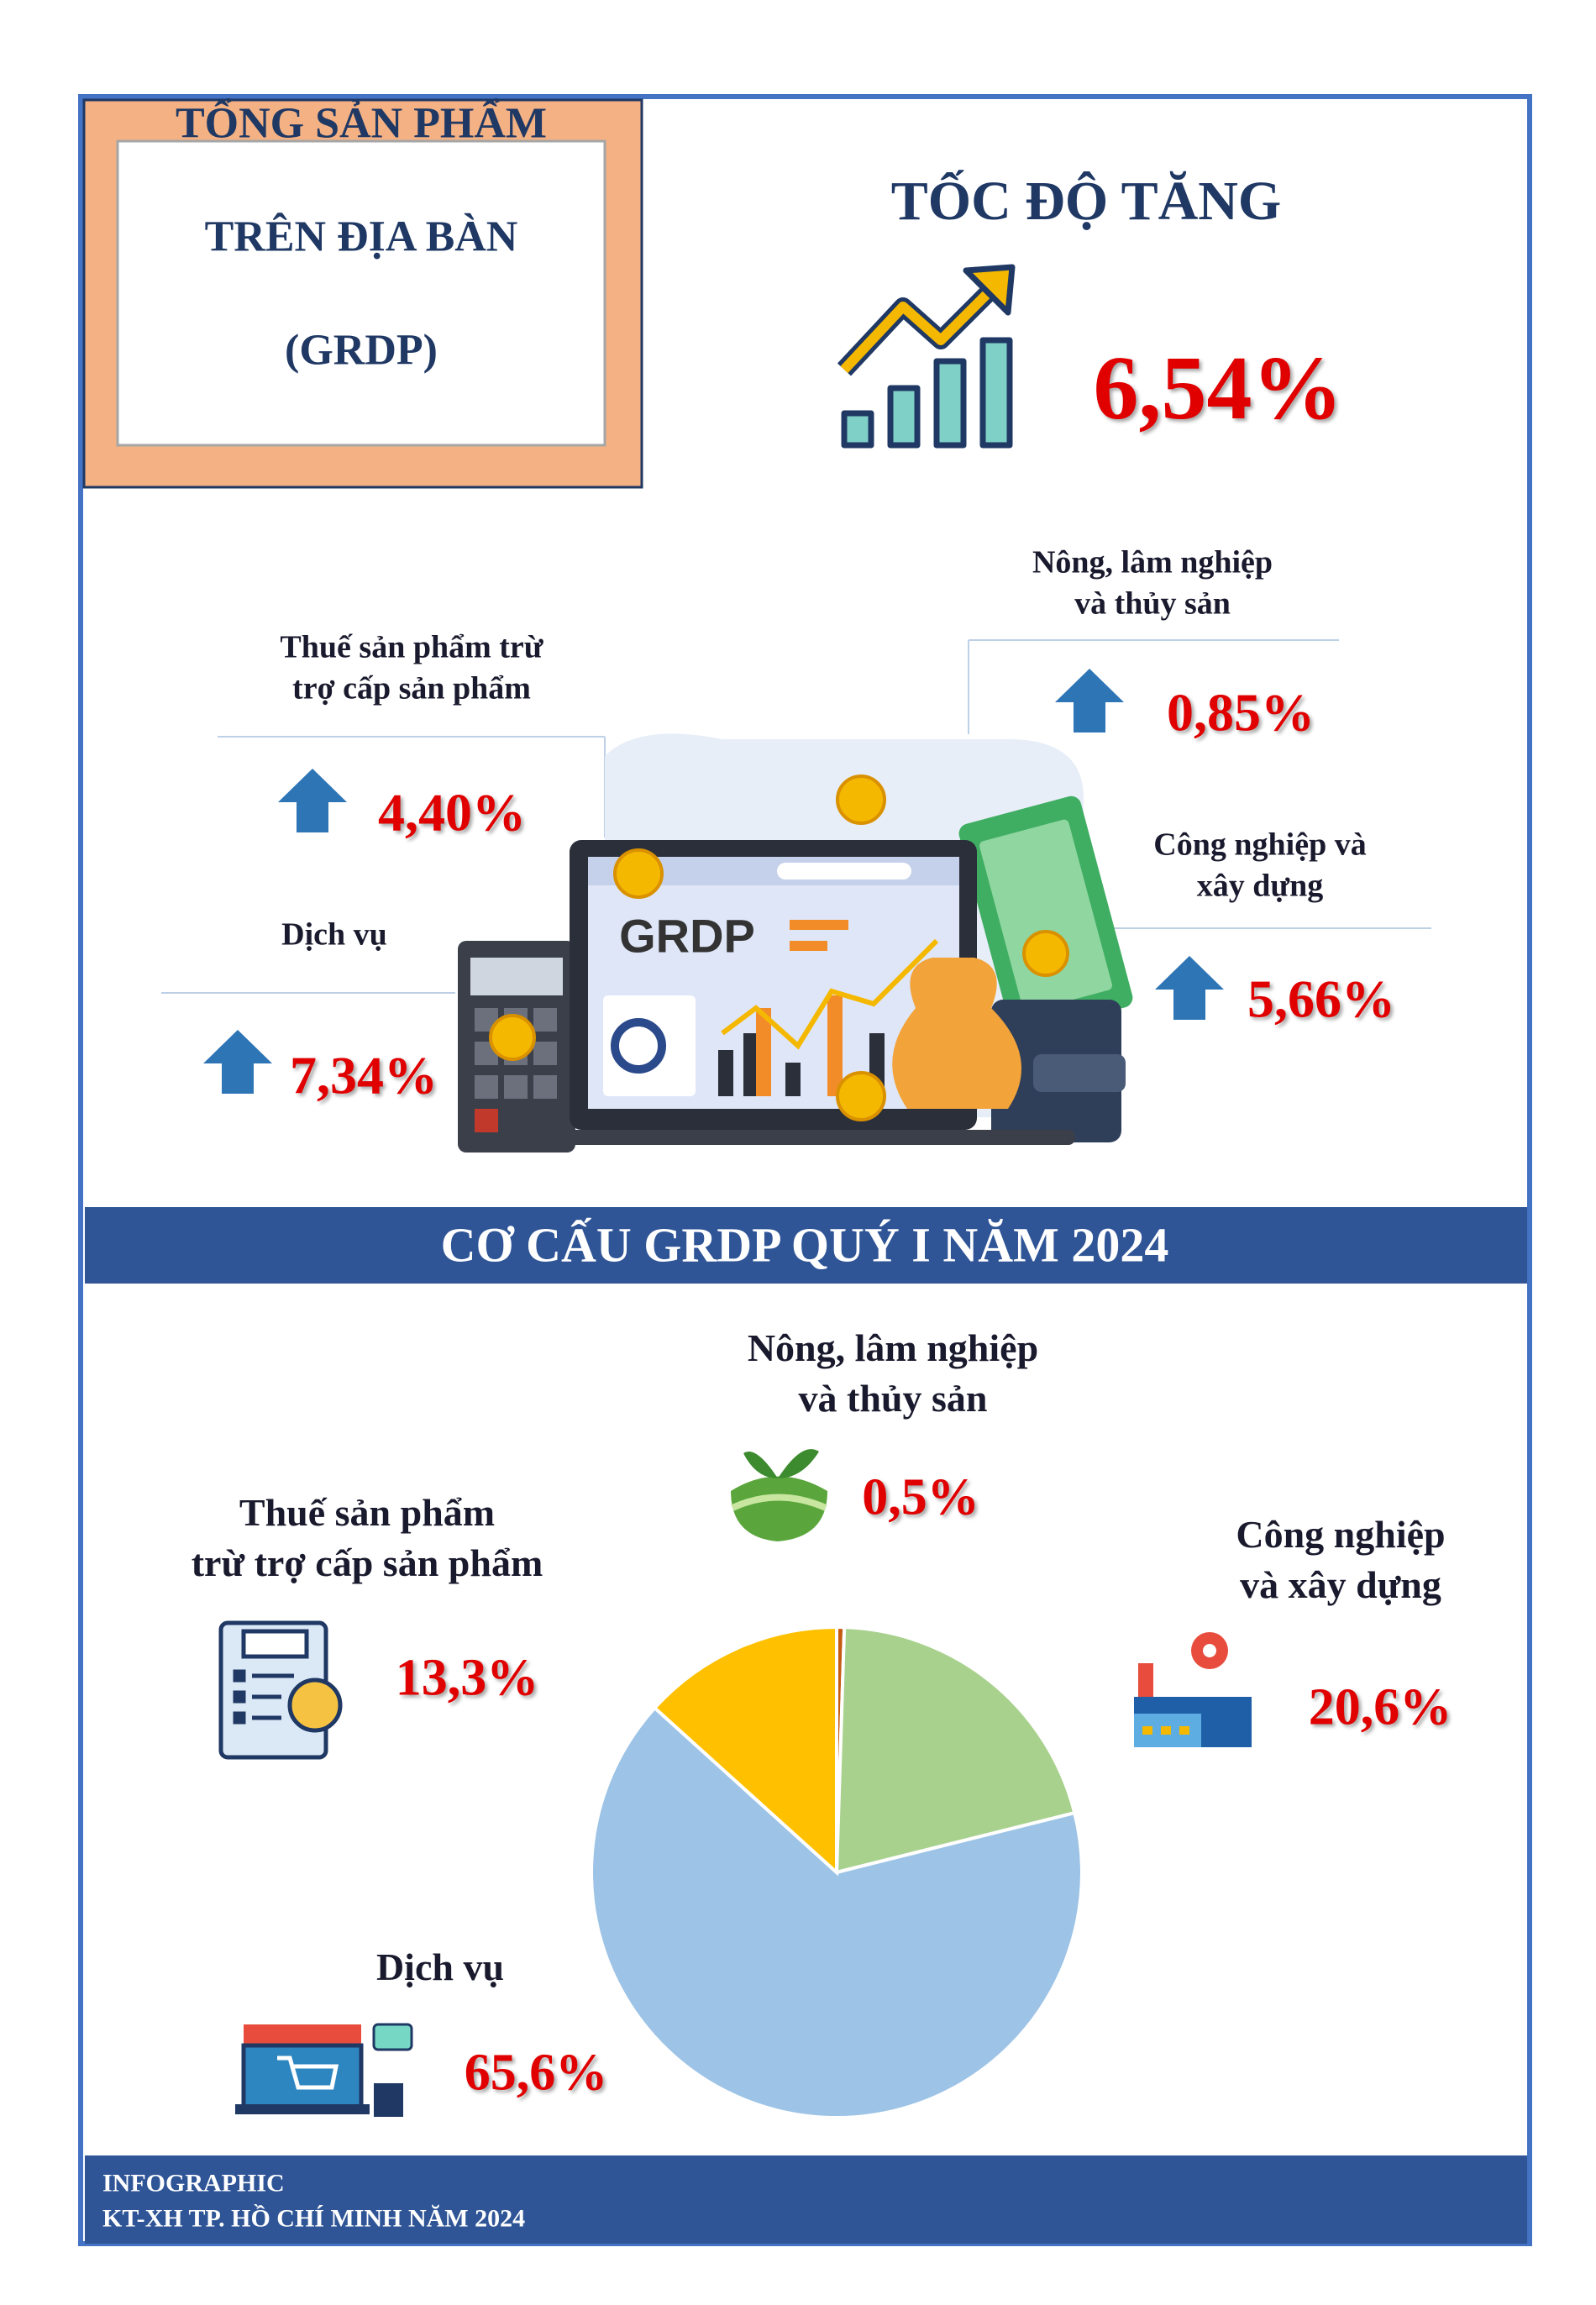  What do you see at coordinates (795, 942) in the screenshot?
I see `grdp-illustration` at bounding box center [795, 942].